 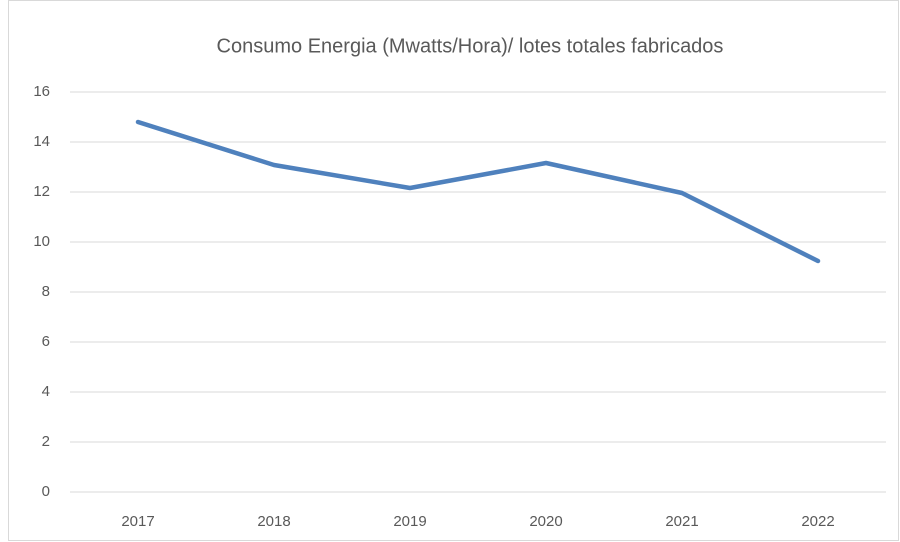 I want to click on x-tick-label: 2021, so click(x=681, y=521).